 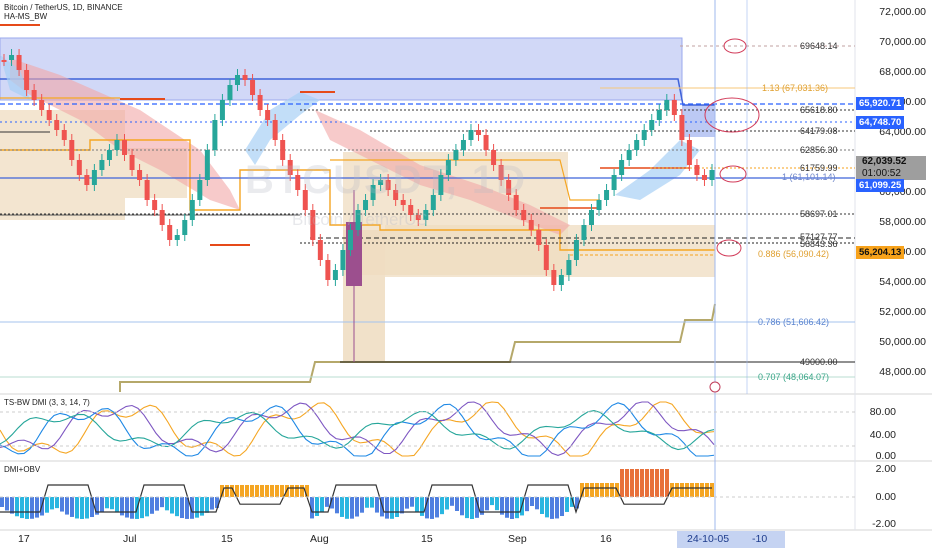 What do you see at coordinates (880, 103) in the screenshot?
I see `price-tag-blue-top: 65,920.71` at bounding box center [880, 103].